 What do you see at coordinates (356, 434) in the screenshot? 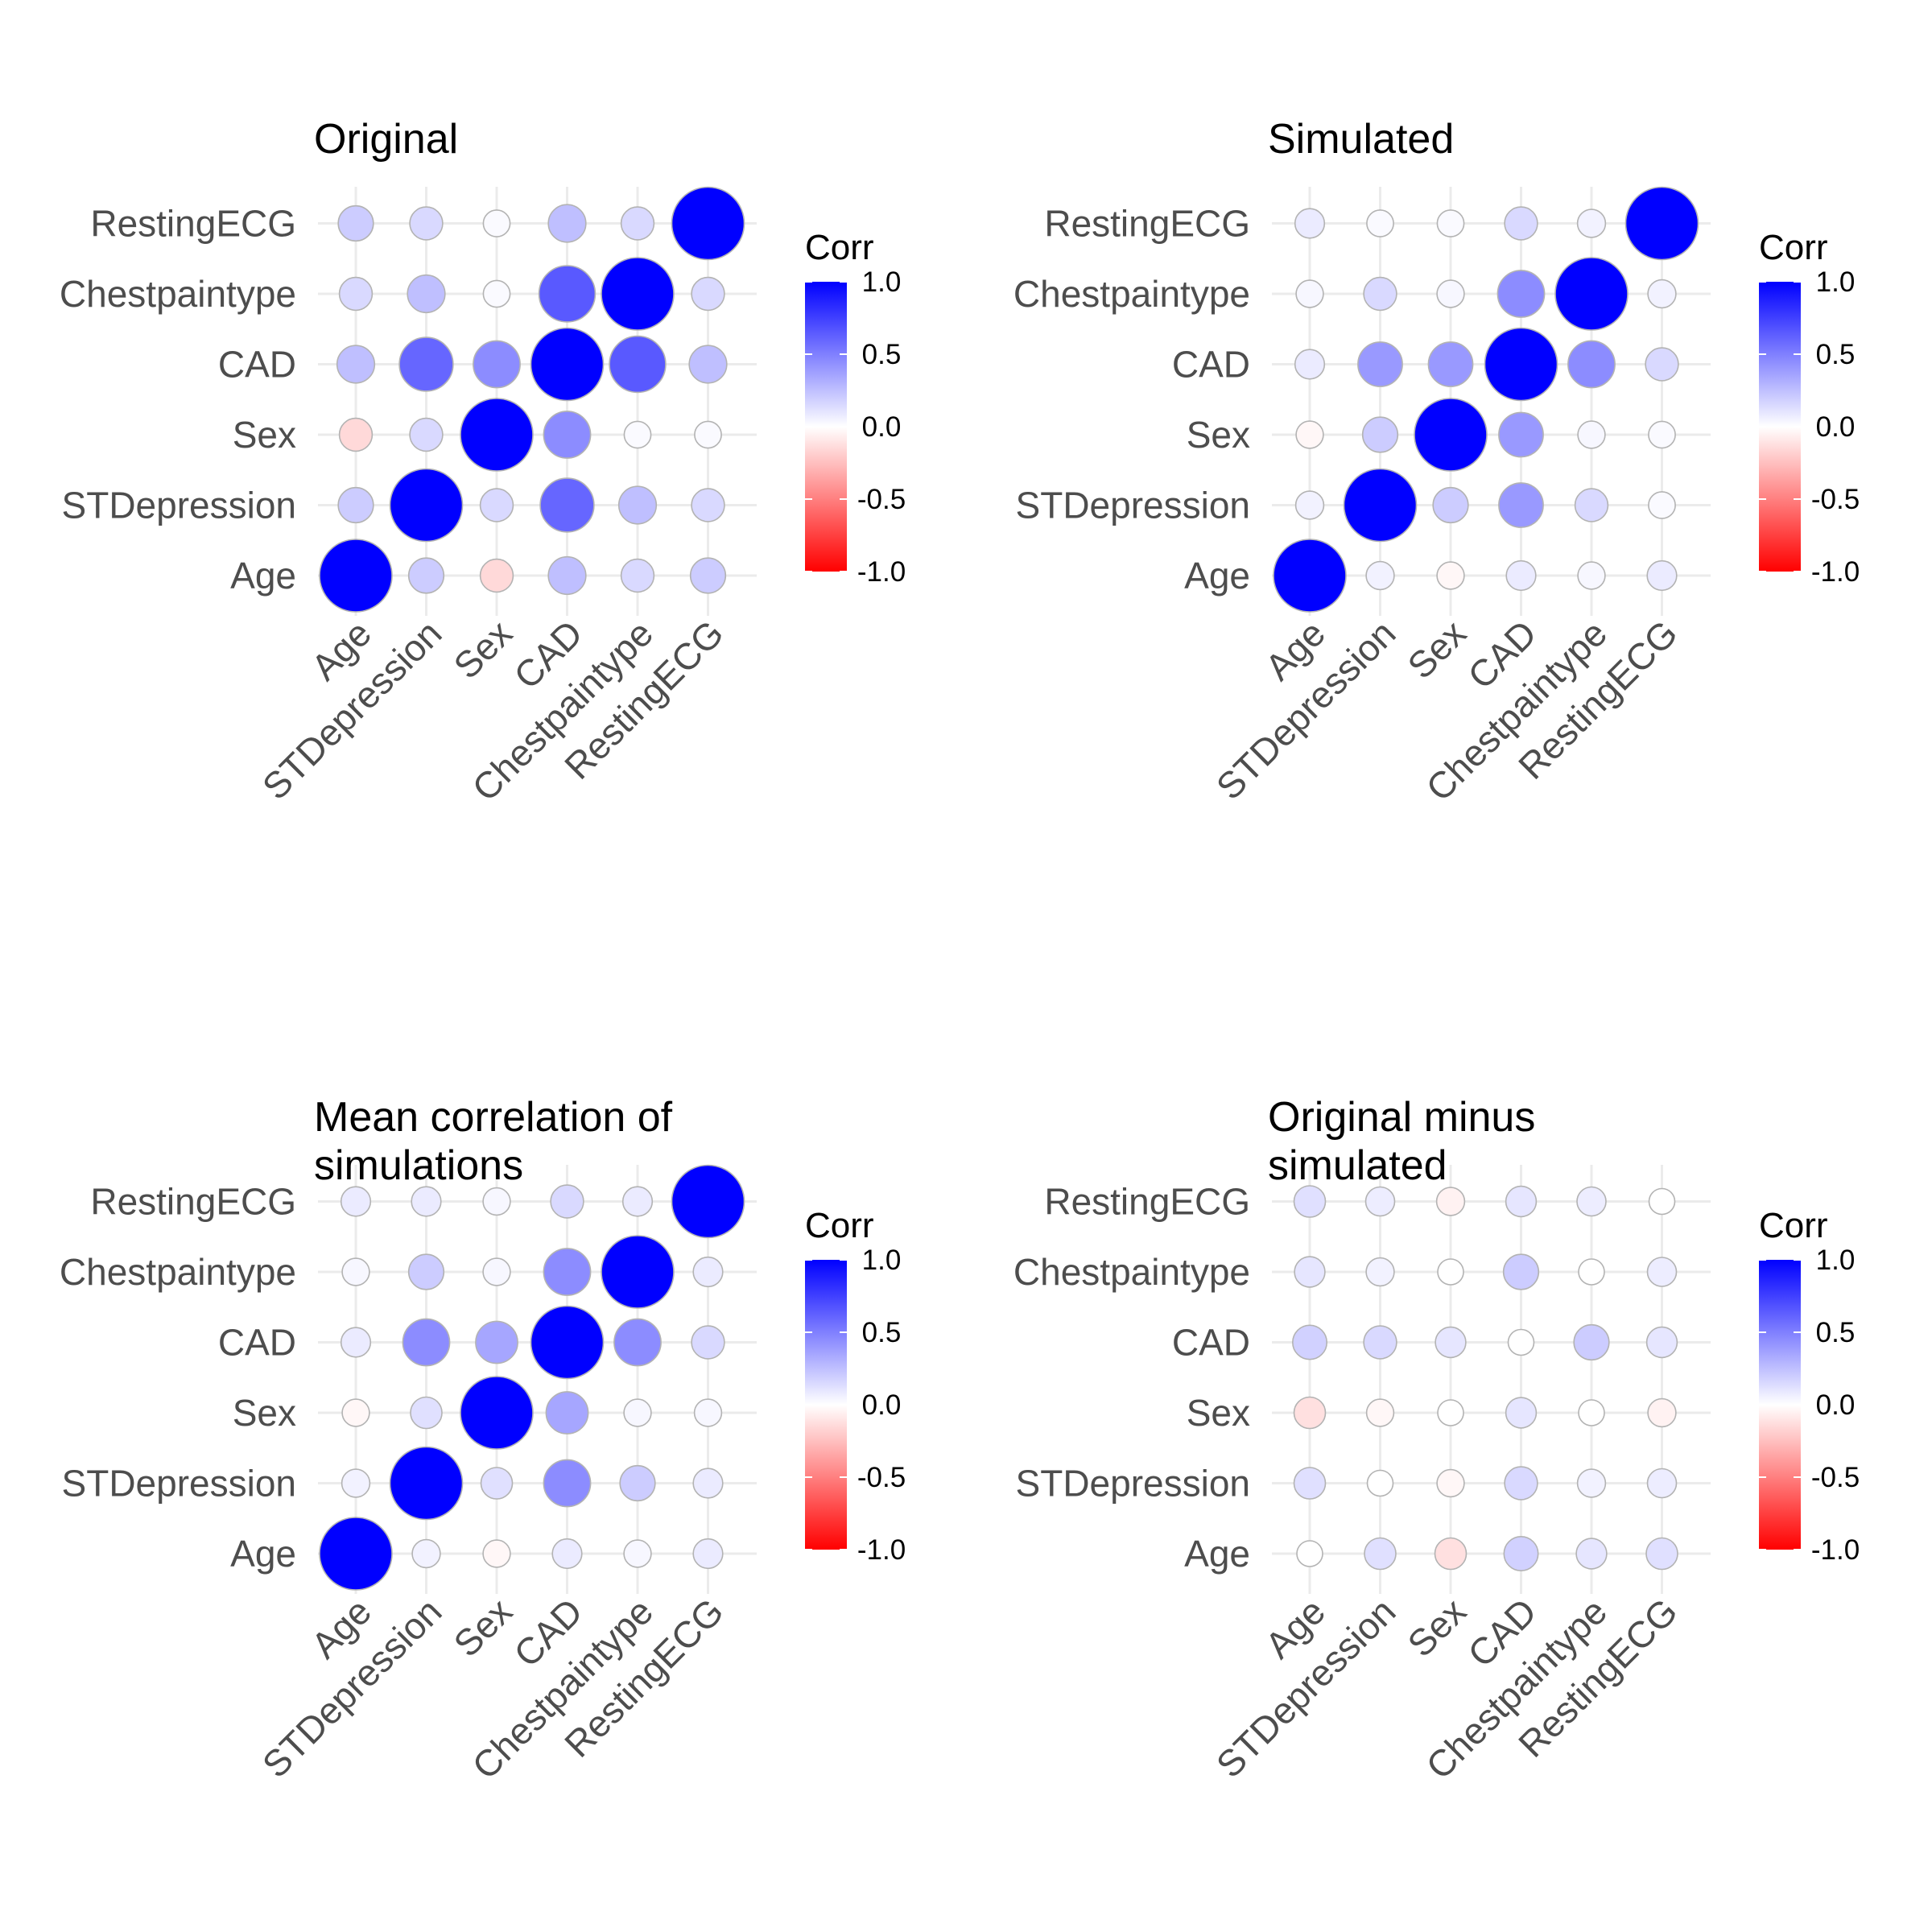
I see `corr-point-Age-Sex` at bounding box center [356, 434].